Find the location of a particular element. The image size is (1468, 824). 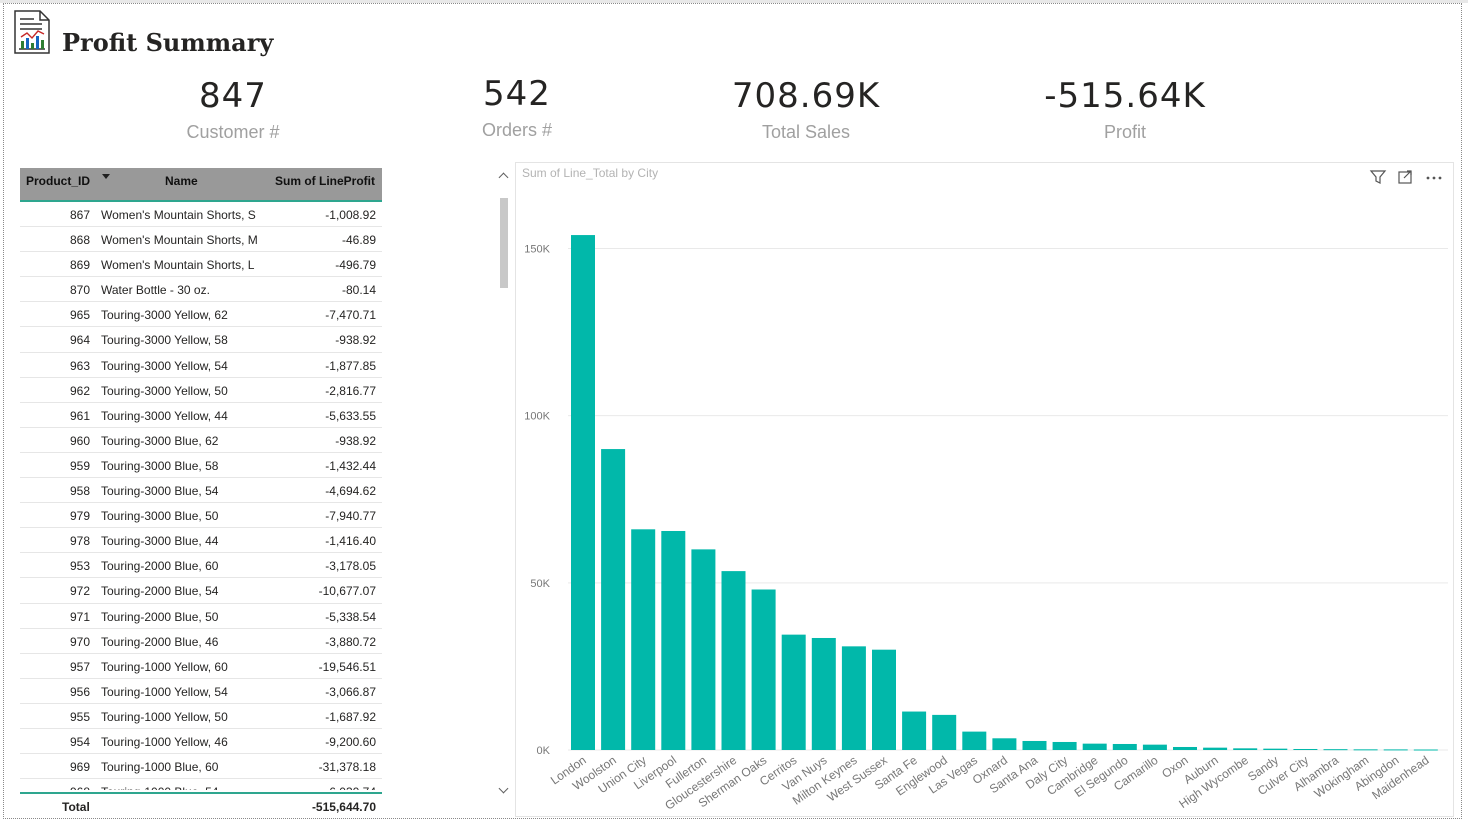

y-tick-label: 100K is located at coordinates (537, 417).